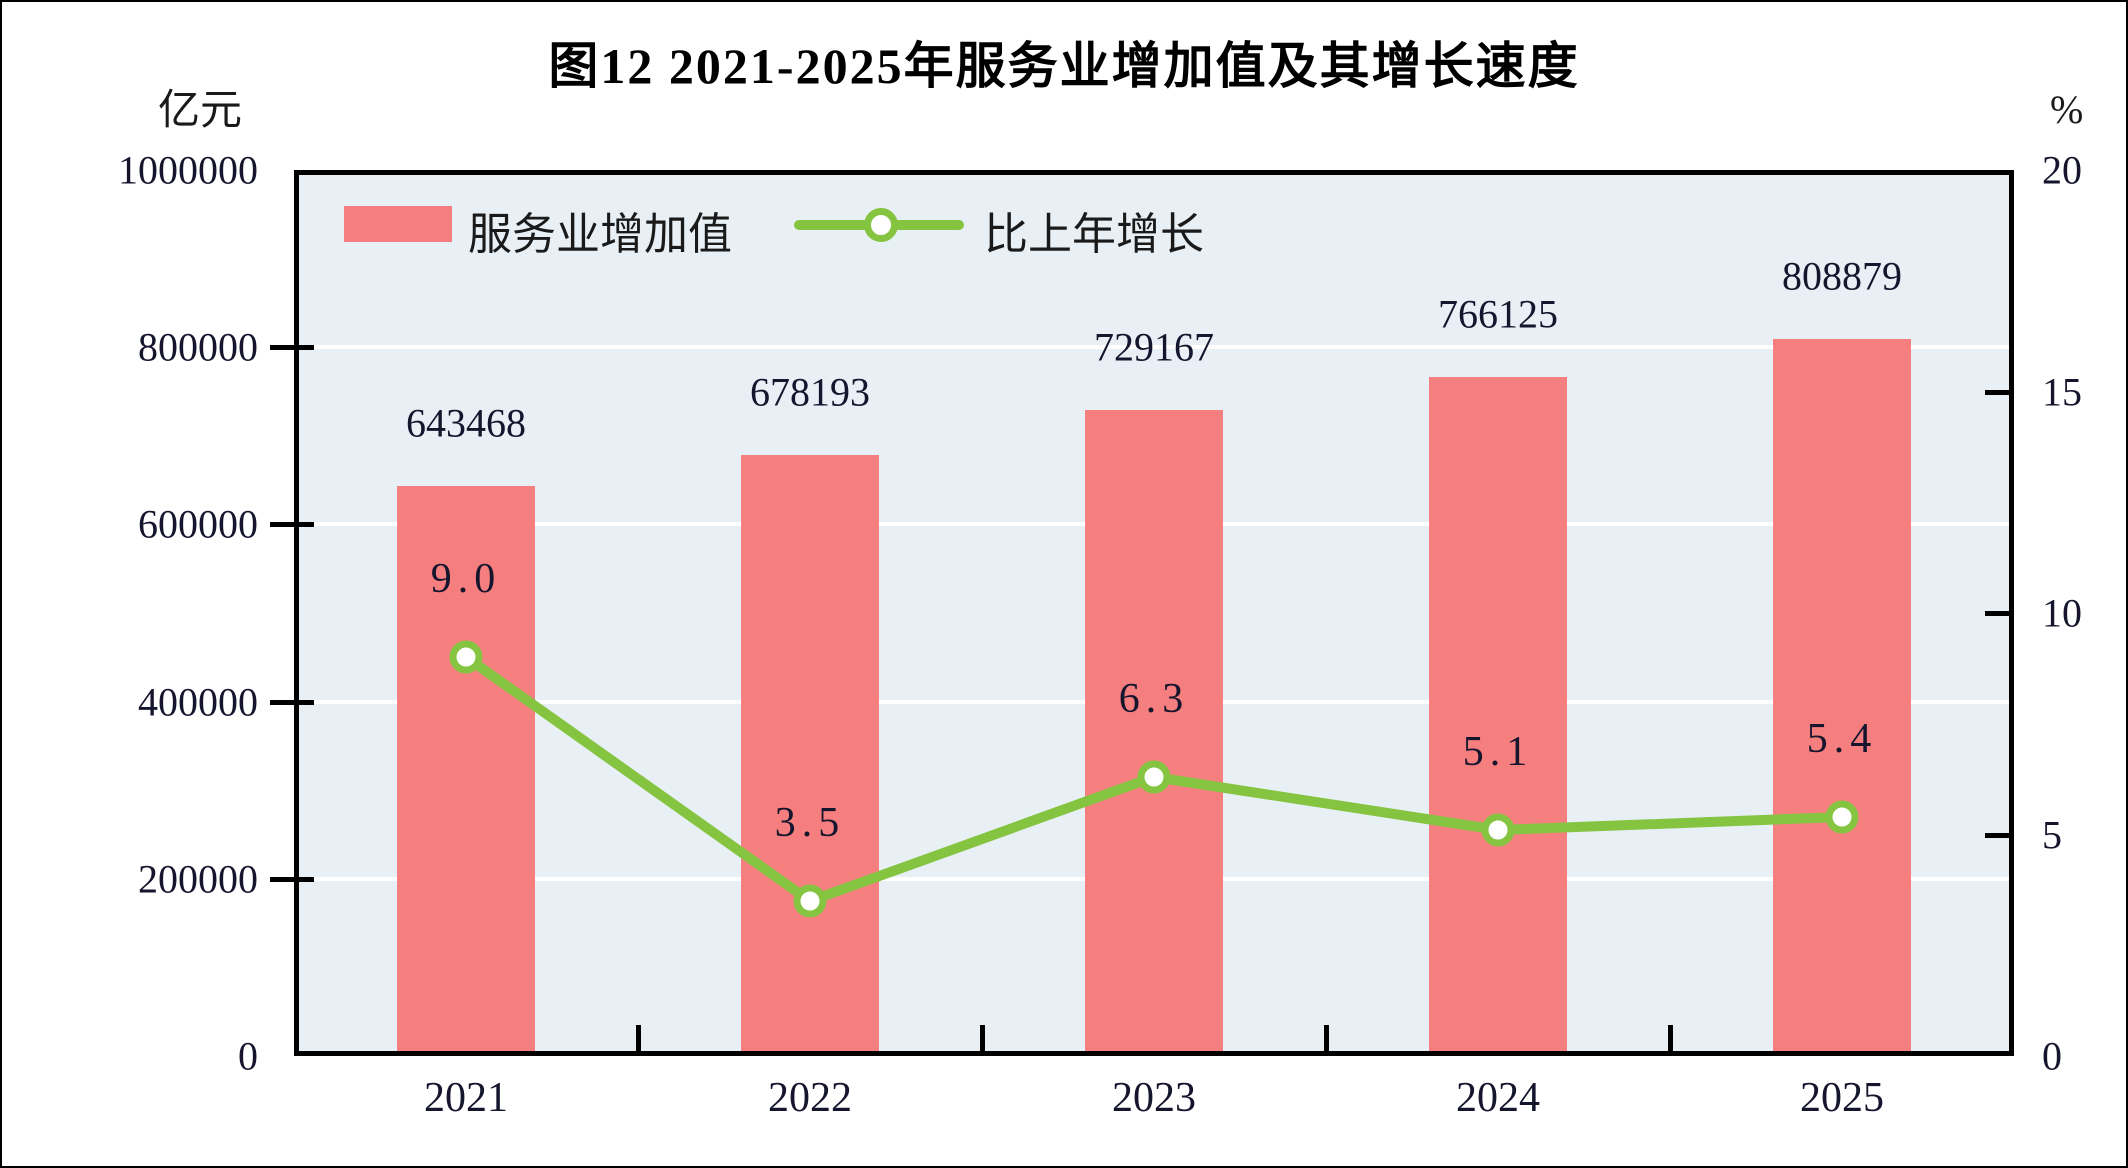 This screenshot has height=1168, width=2128. I want to click on growth-value-label: 5.4, so click(1842, 739).